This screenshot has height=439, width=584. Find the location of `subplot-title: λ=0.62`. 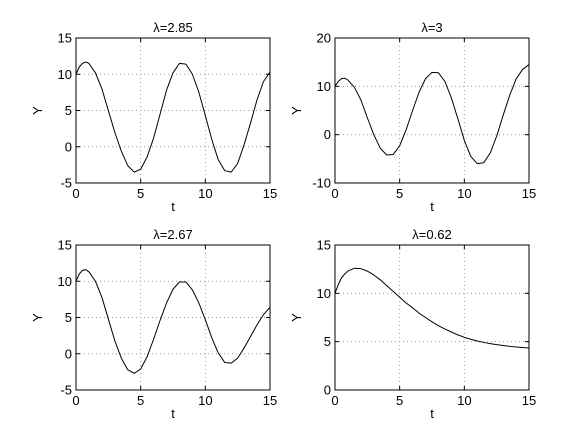

subplot-title: λ=0.62 is located at coordinates (431, 234).